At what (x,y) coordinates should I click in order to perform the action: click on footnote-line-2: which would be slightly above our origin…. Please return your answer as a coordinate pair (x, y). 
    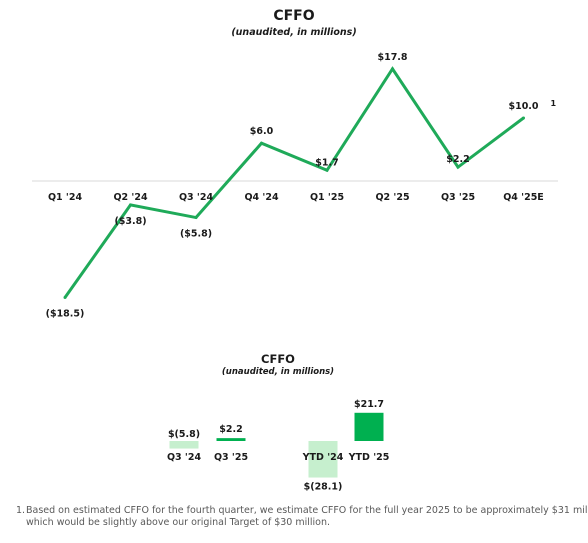
    Looking at the image, I should click on (178, 522).